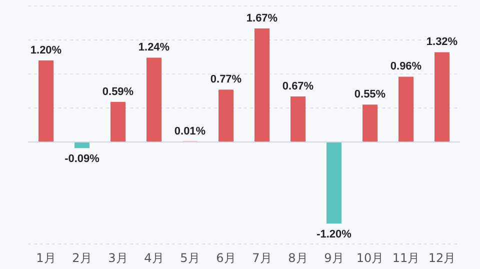 The height and width of the screenshot is (269, 480). What do you see at coordinates (262, 18) in the screenshot?
I see `data-label: 1.67%` at bounding box center [262, 18].